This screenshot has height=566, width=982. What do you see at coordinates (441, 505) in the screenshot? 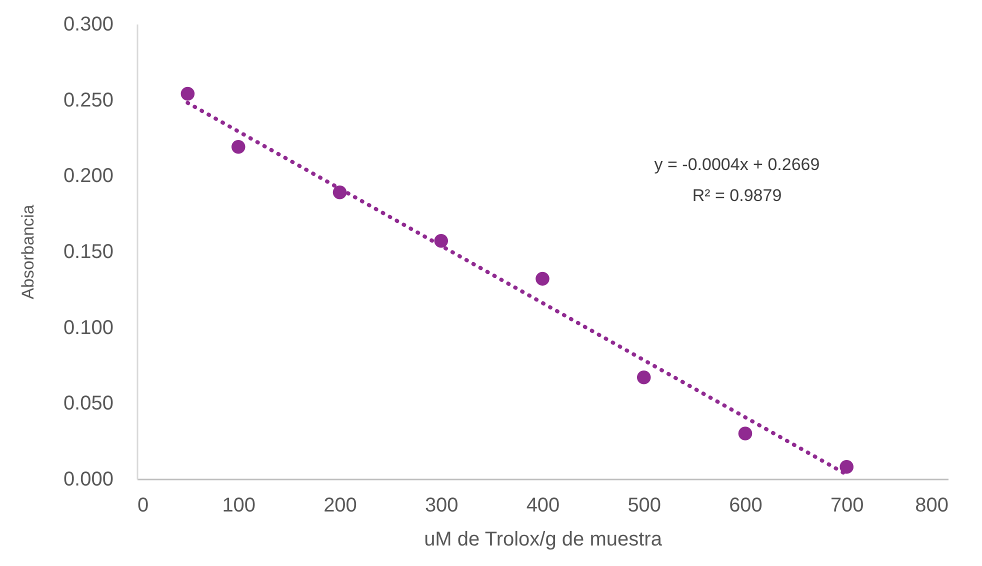
I see `x-tick-label: 300` at bounding box center [441, 505].